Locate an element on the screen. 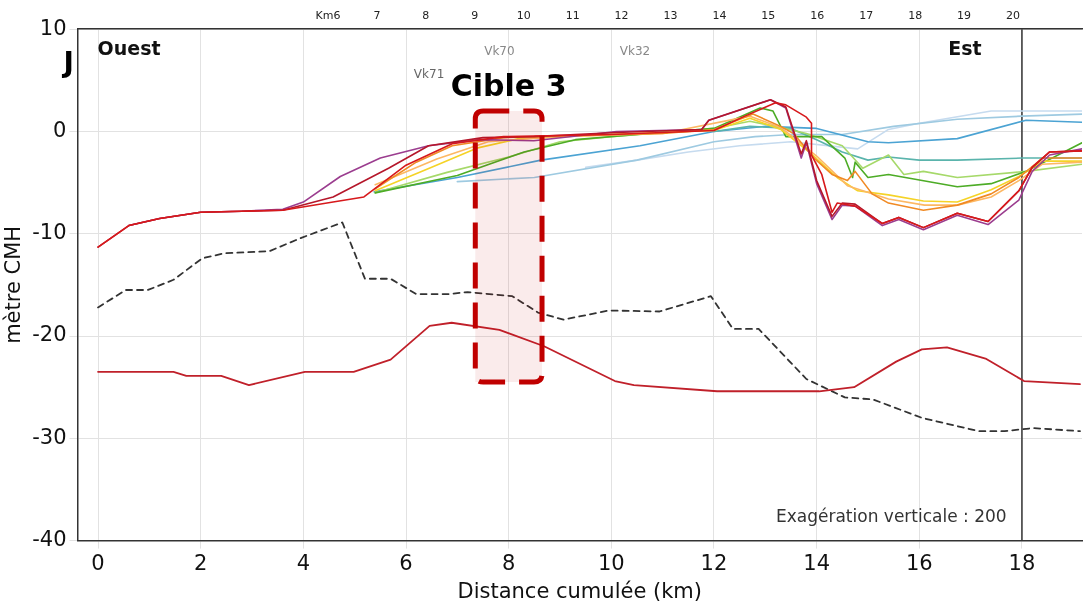 This screenshot has height=605, width=1088. y-tick-label: -20 is located at coordinates (49, 334).